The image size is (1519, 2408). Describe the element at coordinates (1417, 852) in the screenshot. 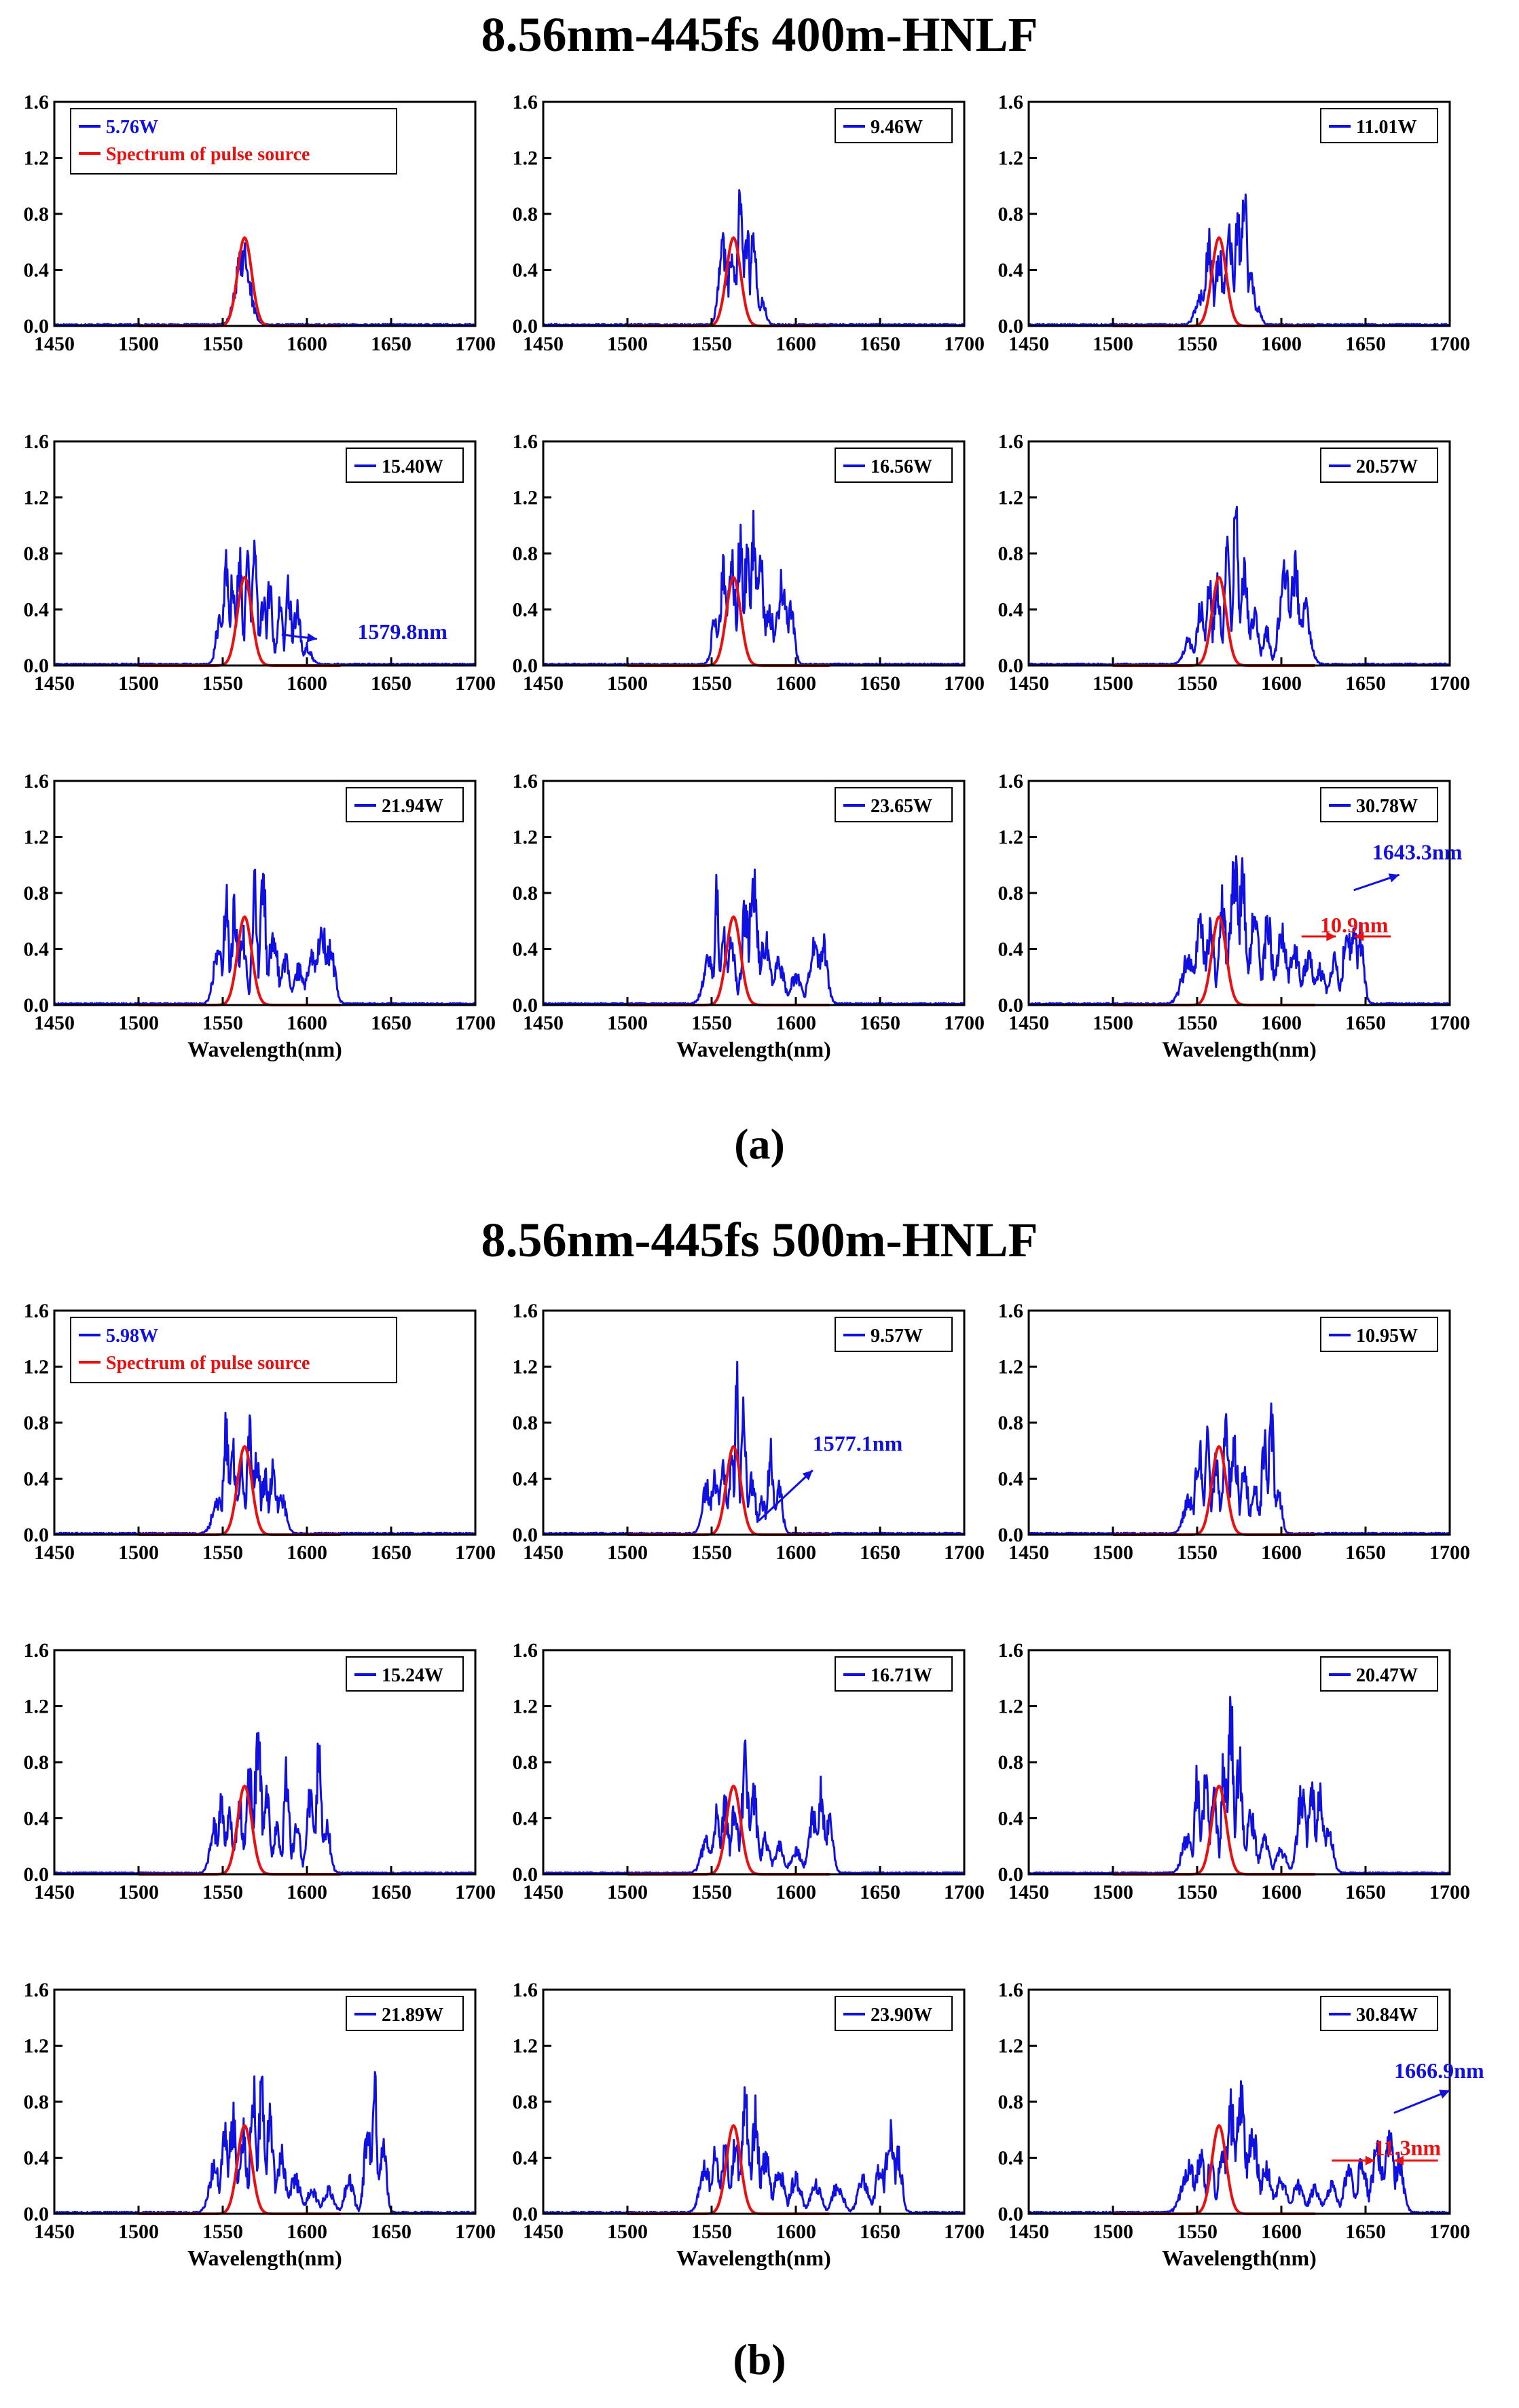

I see `annotation-label: 1643.3nm` at that location.